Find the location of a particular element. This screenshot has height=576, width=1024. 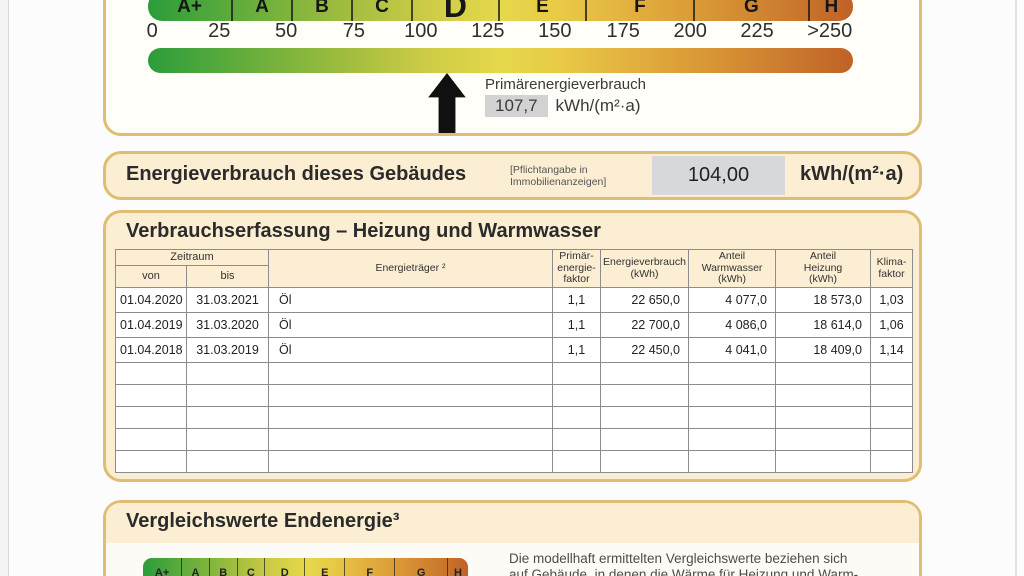

class-segment-c: C is located at coordinates (383, 10).